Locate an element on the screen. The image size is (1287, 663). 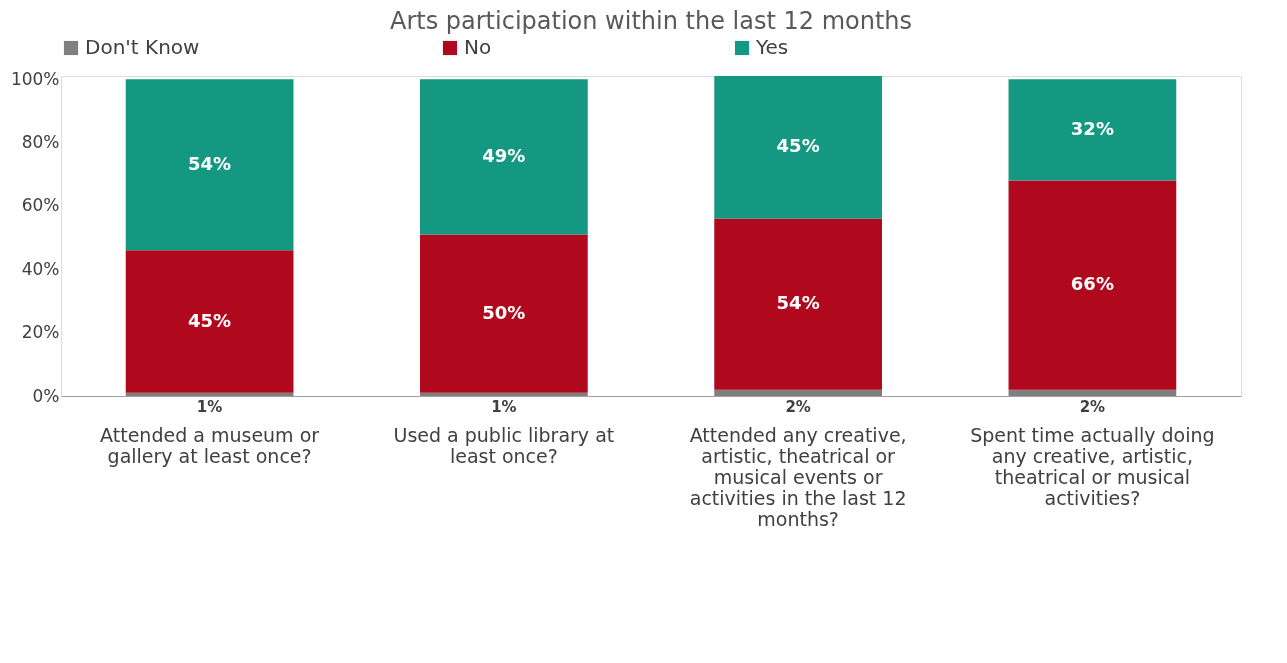
data-label: 49% is located at coordinates (504, 155).